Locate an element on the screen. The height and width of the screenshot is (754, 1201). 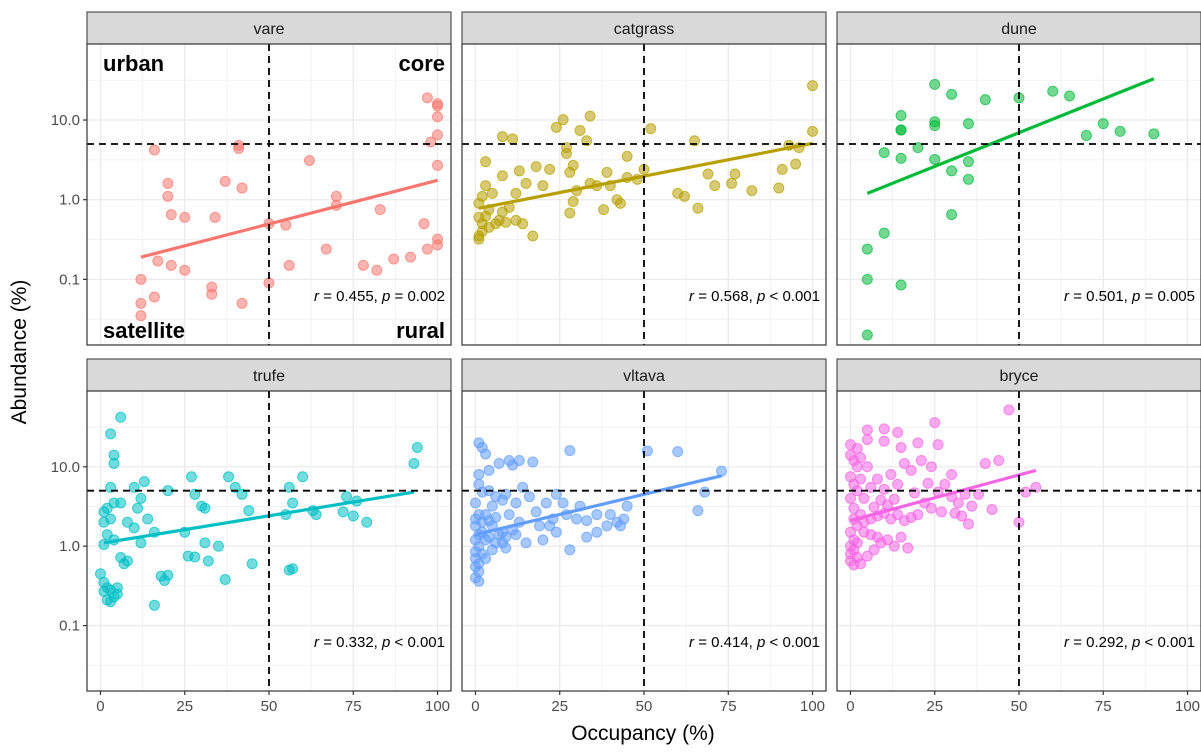
strip-label: dune is located at coordinates (1019, 29).